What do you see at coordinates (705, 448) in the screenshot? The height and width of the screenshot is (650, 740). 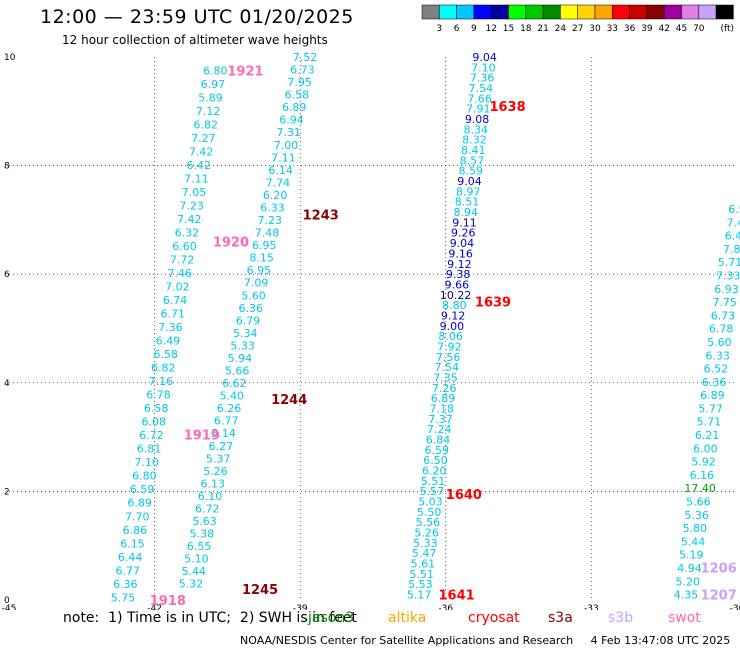 I see `wave-height-value: 6.00` at bounding box center [705, 448].